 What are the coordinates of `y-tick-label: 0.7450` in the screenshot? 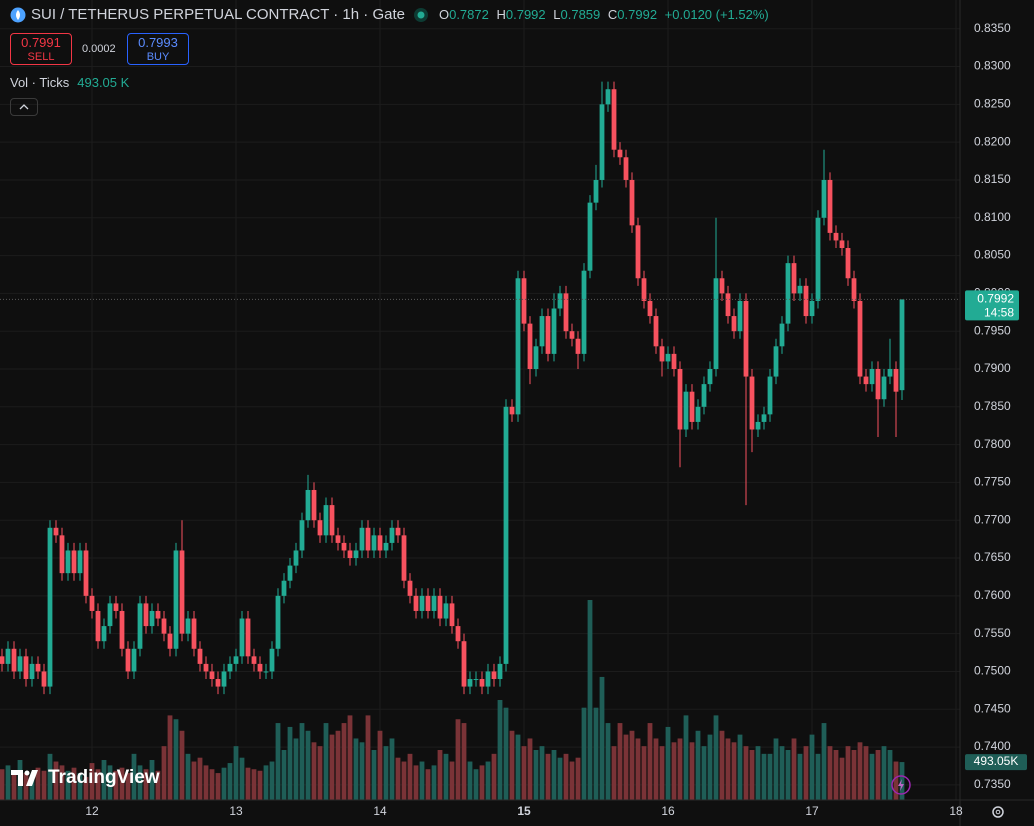 It's located at (992, 708).